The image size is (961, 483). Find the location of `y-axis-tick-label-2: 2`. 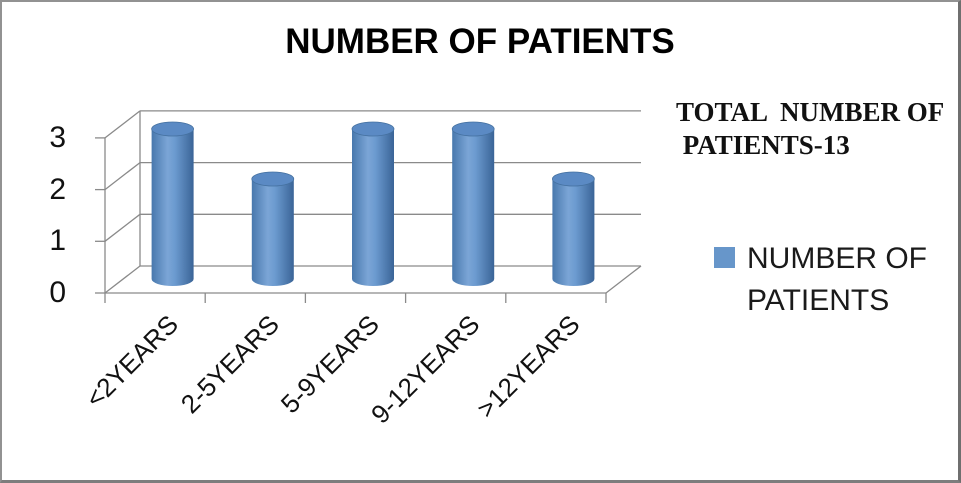

y-axis-tick-label-2: 2 is located at coordinates (57, 189).